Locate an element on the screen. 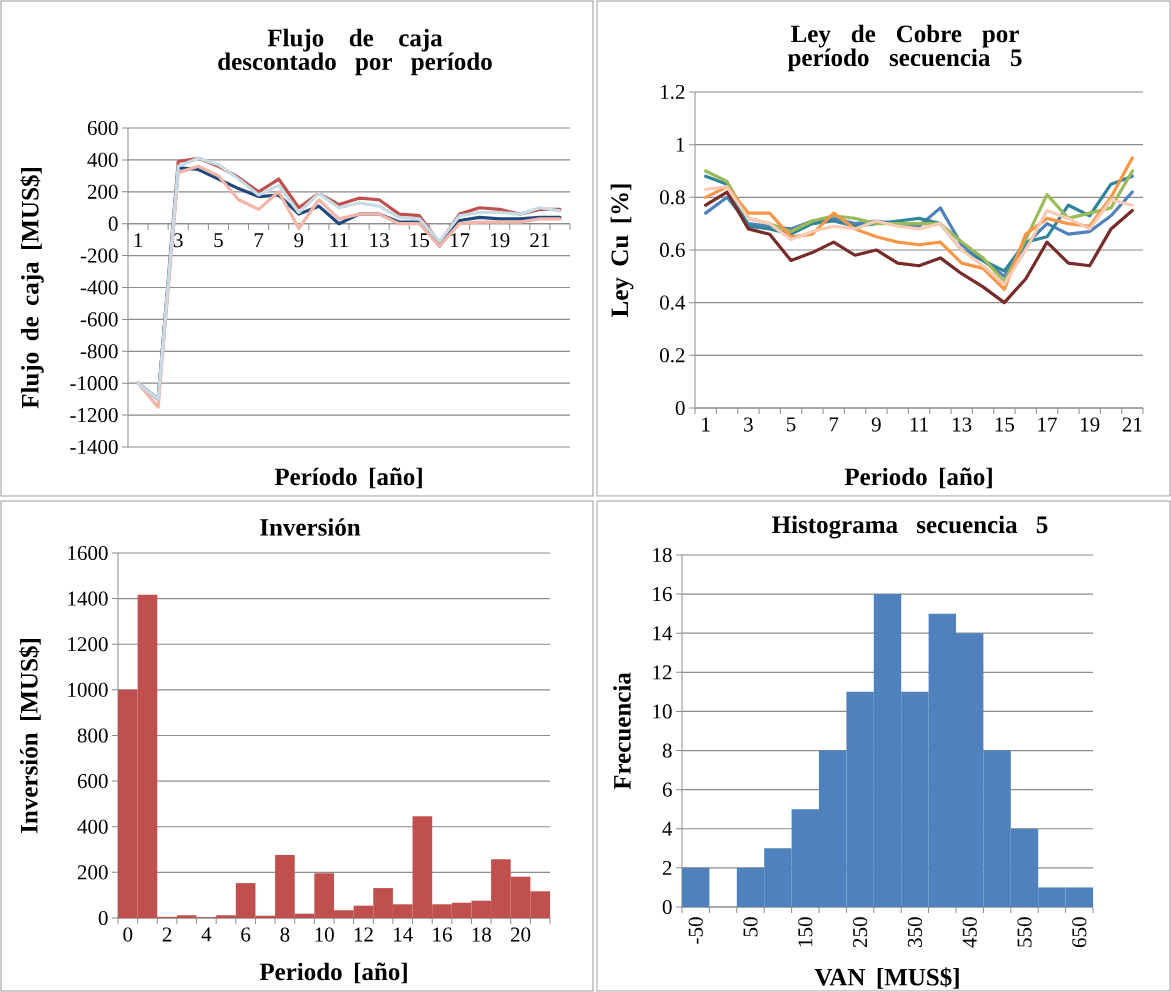 This screenshot has width=1171, height=992. chart-title: Ley de Cobre por período secuencia 5 is located at coordinates (904, 48).